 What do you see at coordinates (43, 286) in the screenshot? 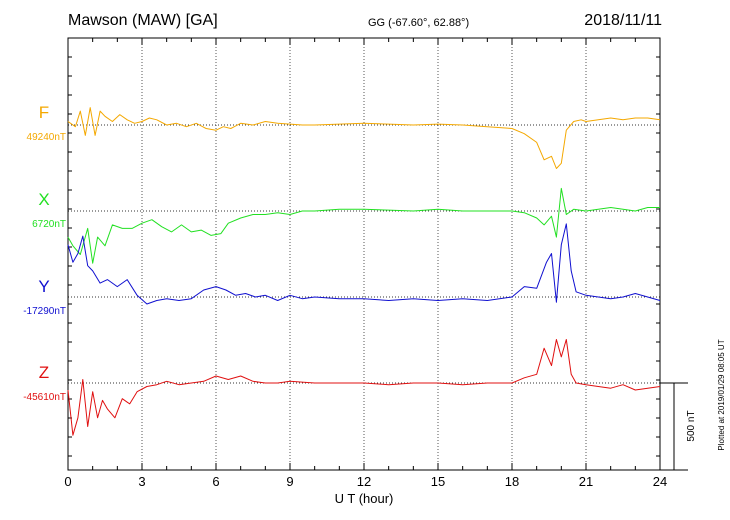
I see `series-name-Y: Y` at bounding box center [43, 286].